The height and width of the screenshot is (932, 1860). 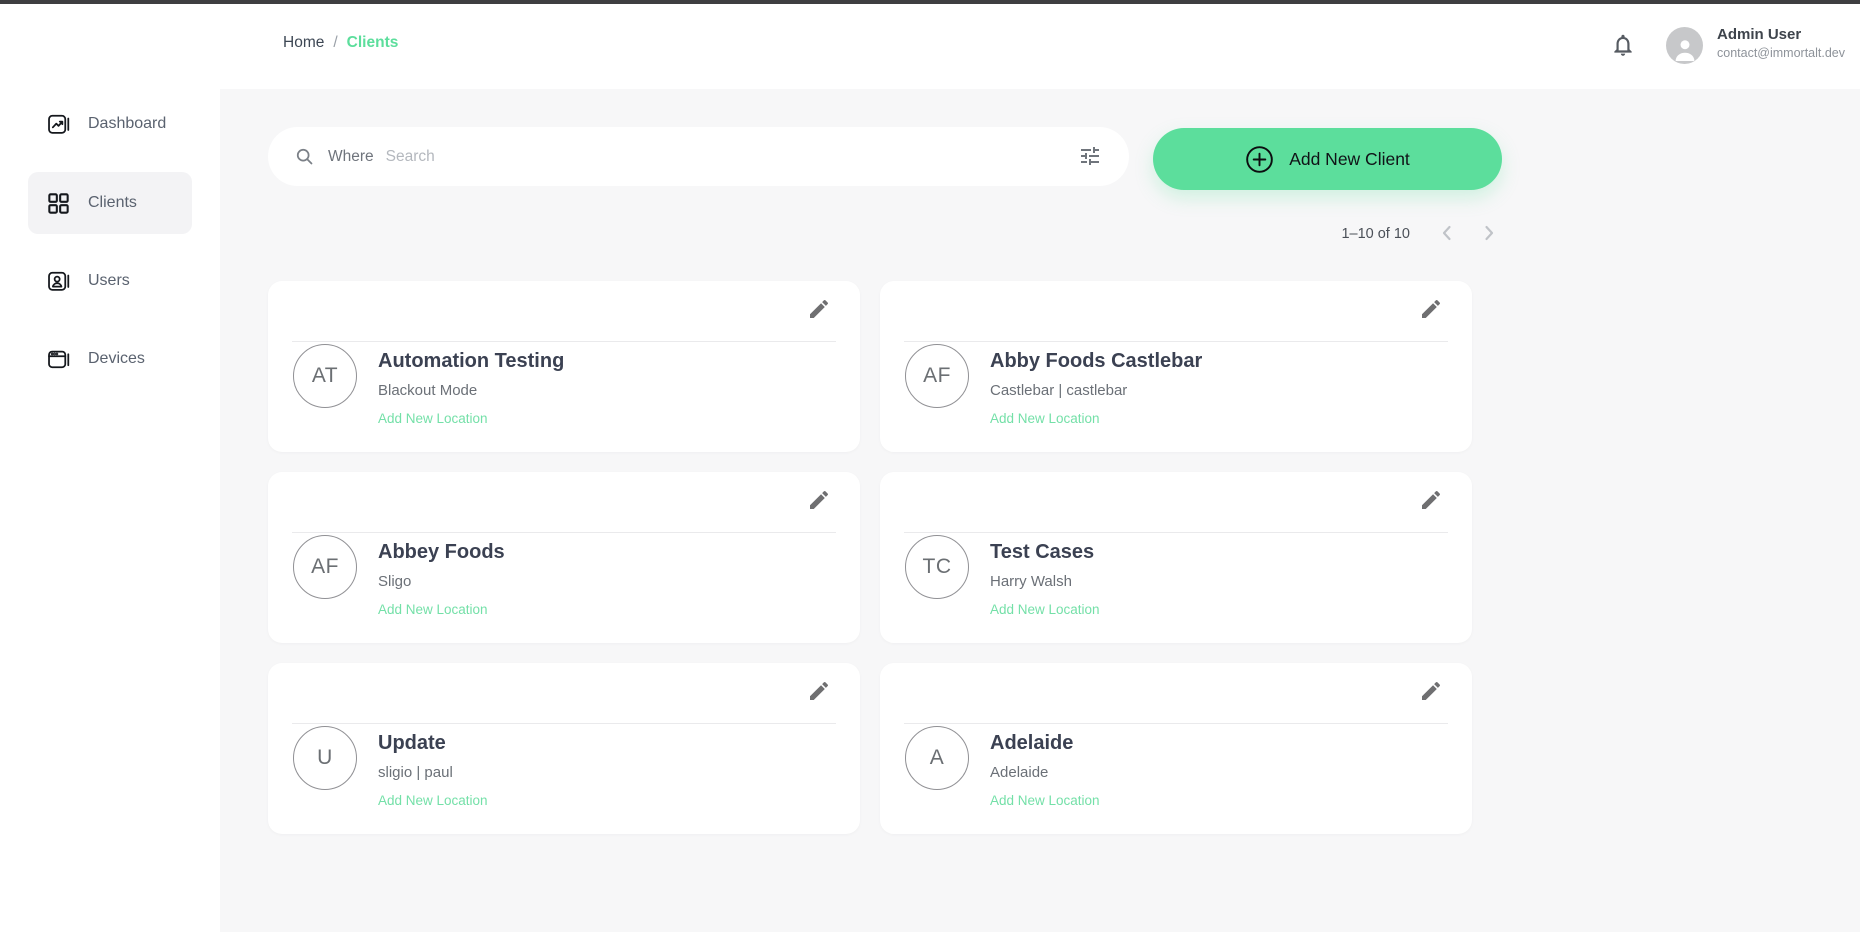 I want to click on chevron-left-icon, so click(x=1446, y=233).